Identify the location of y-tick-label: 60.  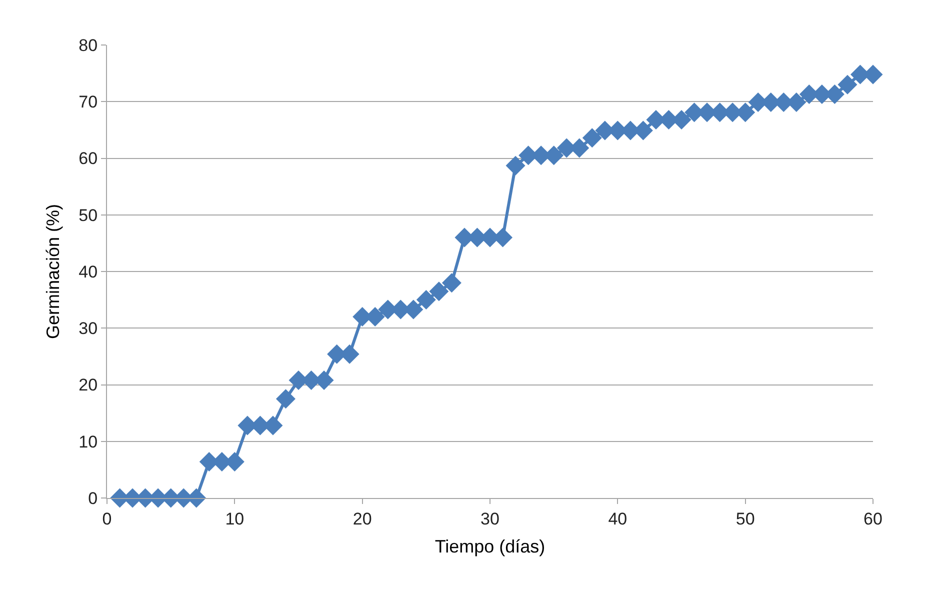
(88, 158).